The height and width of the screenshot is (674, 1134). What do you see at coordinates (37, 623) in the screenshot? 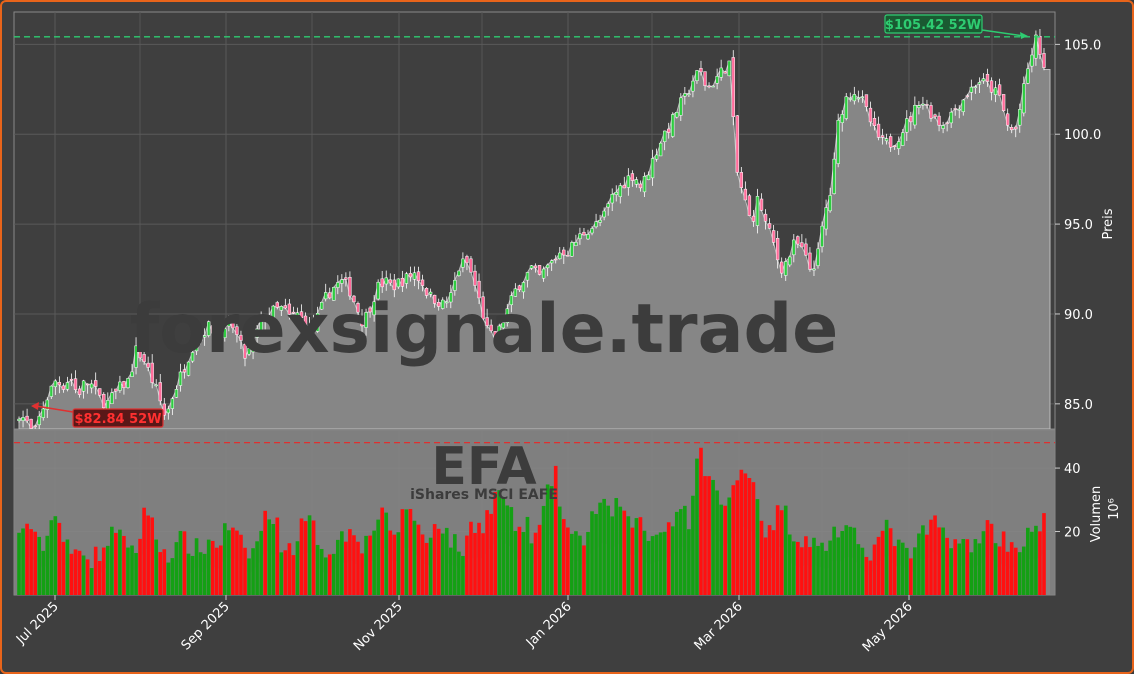
I see `date-tick-label: Jul 2025` at bounding box center [37, 623].